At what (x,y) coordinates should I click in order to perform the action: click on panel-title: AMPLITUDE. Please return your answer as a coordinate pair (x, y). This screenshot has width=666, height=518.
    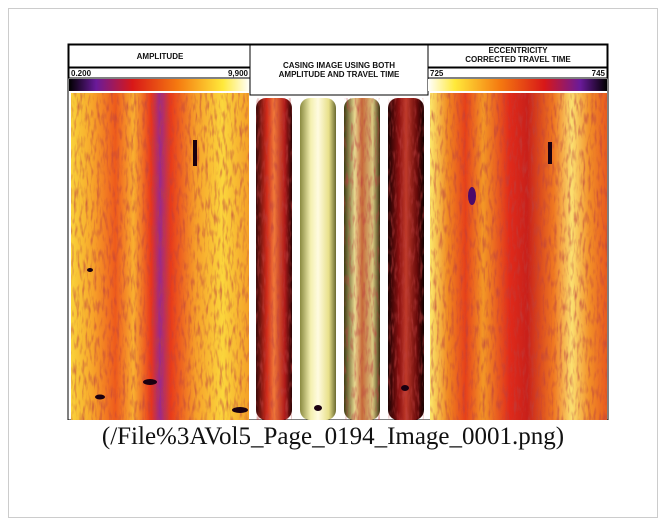
    Looking at the image, I should click on (160, 56).